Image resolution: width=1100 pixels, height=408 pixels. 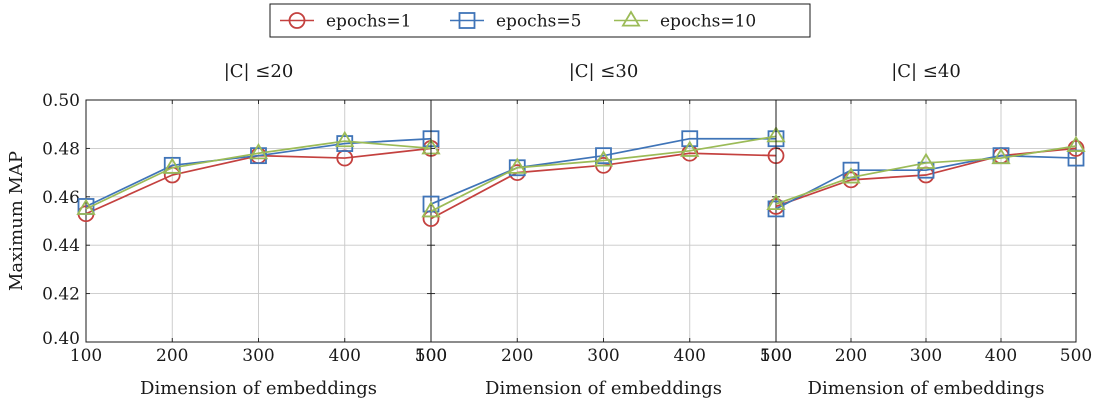 I want to click on y-tick-label: 0.40, so click(x=61, y=339).